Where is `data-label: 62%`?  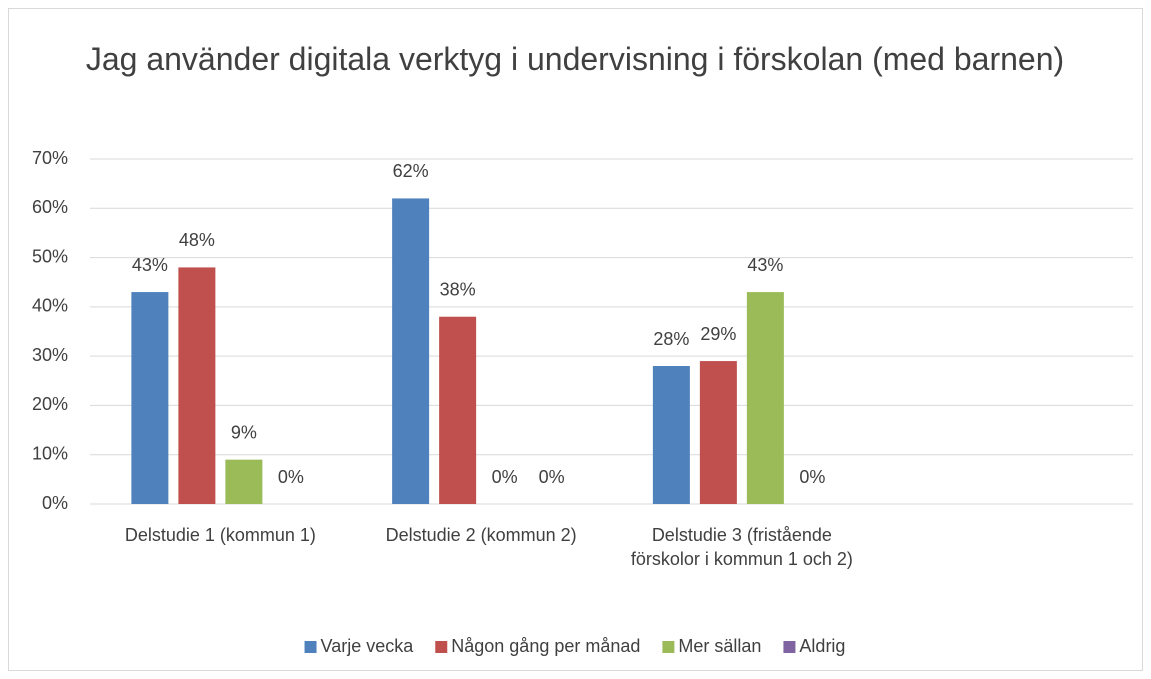 data-label: 62% is located at coordinates (411, 171).